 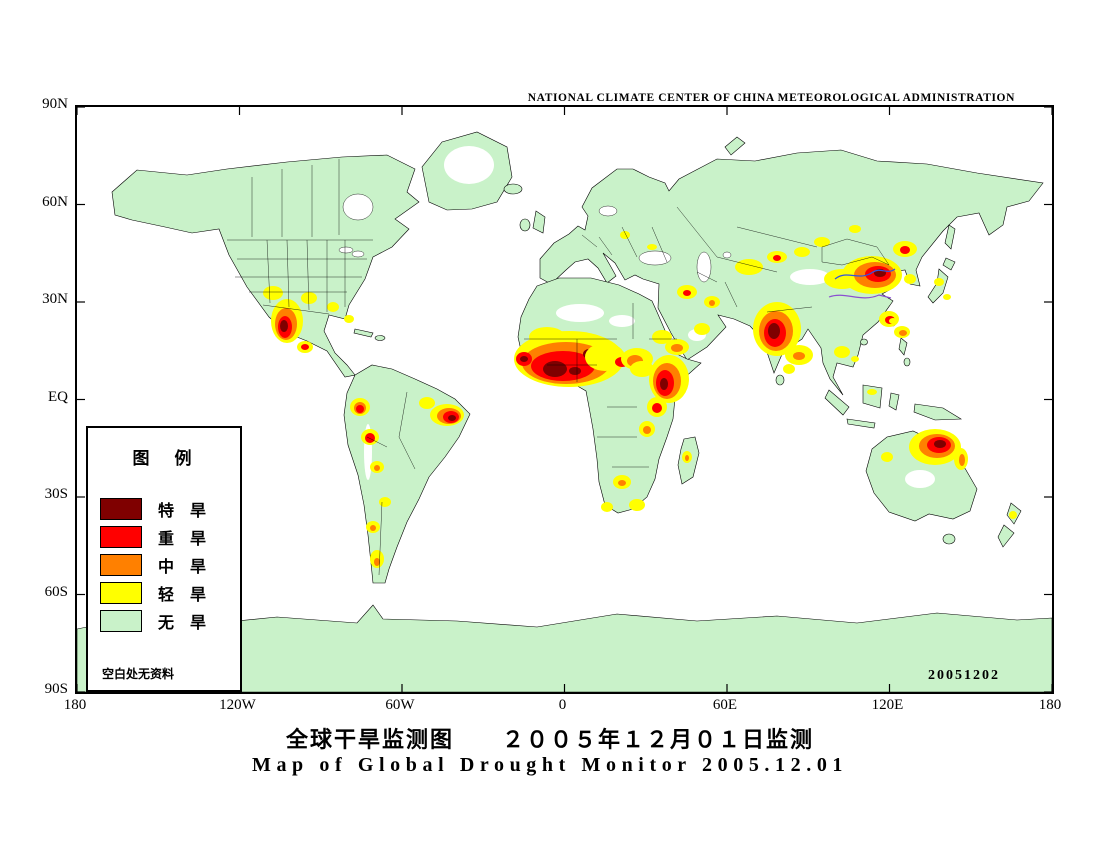 What do you see at coordinates (860, 296) in the screenshot?
I see `yangtze-river` at bounding box center [860, 296].